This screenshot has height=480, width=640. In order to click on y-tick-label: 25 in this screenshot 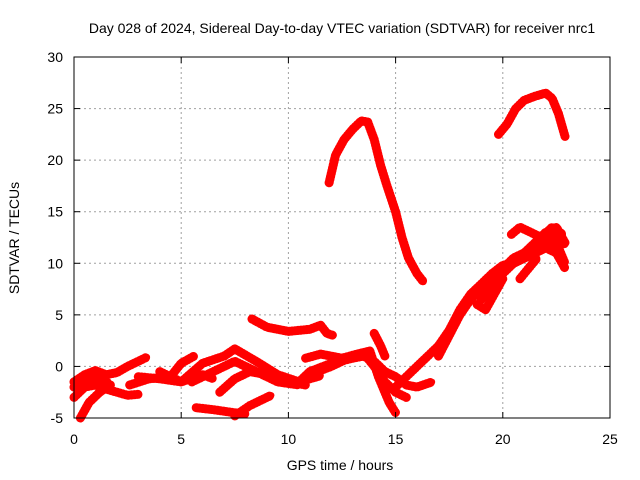, I will do `click(55, 109)`.